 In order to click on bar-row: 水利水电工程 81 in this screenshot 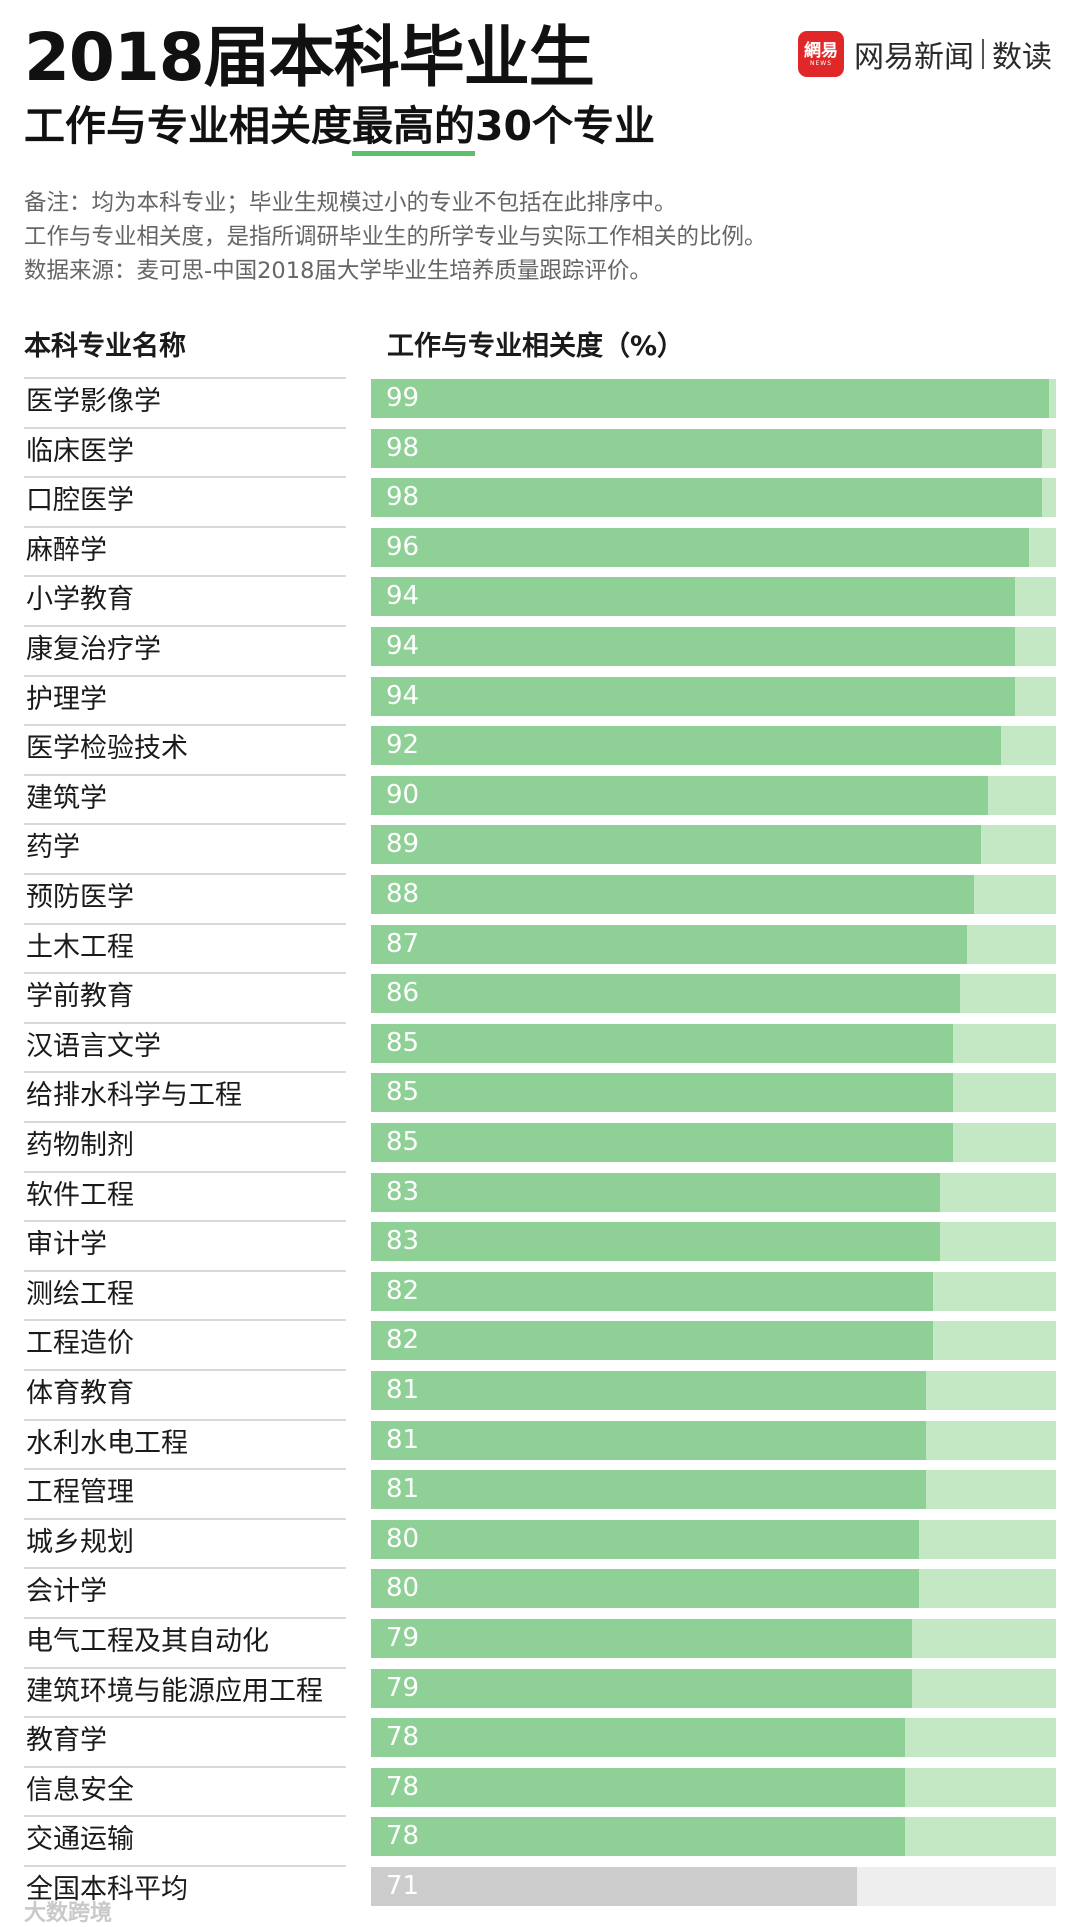, I will do `click(540, 1443)`.